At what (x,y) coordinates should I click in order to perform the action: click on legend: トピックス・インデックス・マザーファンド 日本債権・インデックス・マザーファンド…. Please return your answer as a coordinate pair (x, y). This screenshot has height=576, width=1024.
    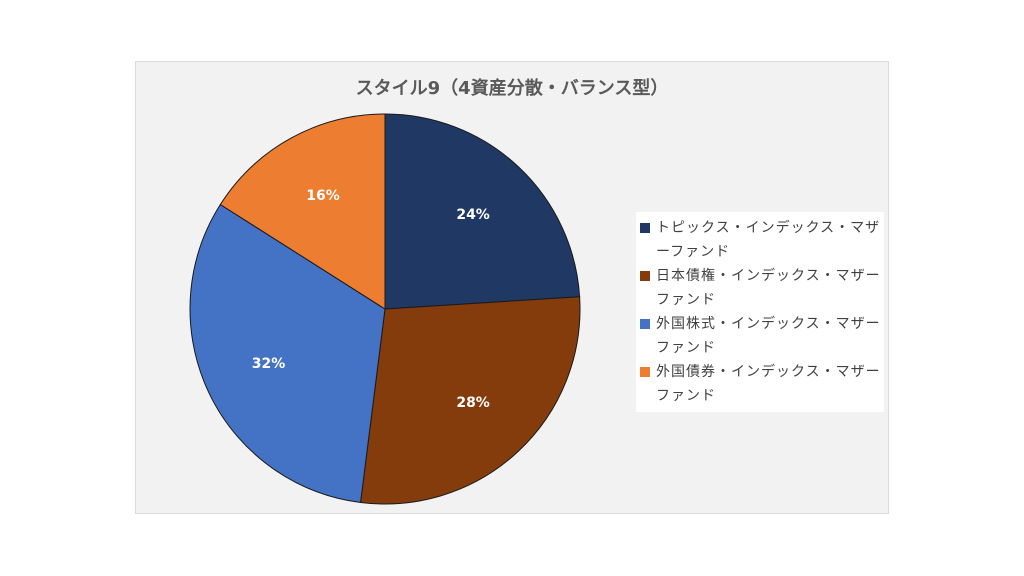
    Looking at the image, I should click on (760, 312).